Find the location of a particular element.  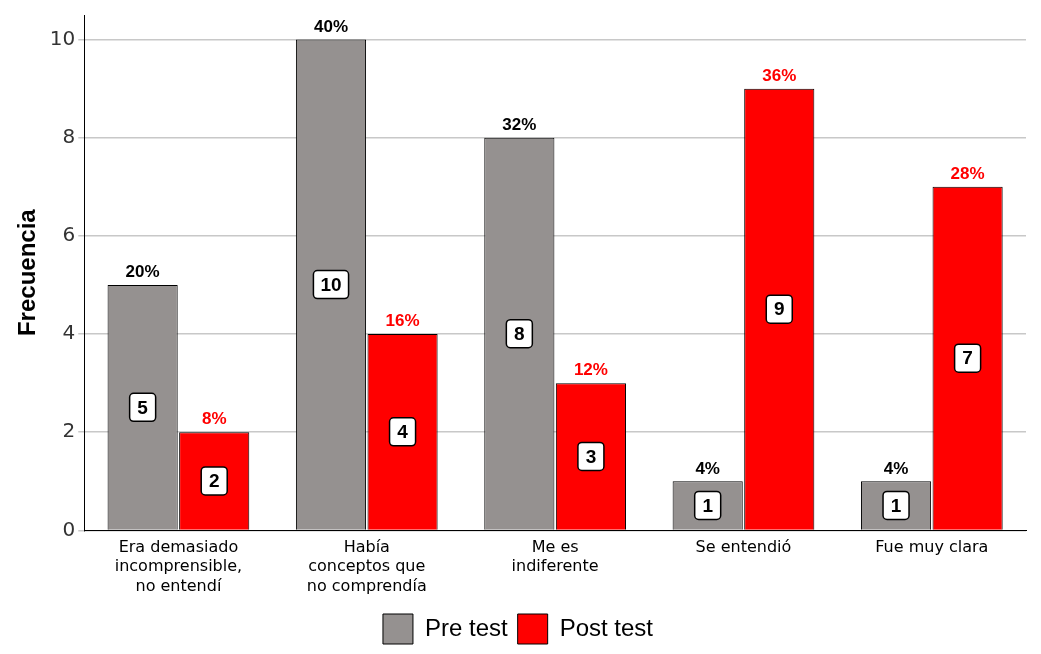

annotation: 32% is located at coordinates (519, 124).